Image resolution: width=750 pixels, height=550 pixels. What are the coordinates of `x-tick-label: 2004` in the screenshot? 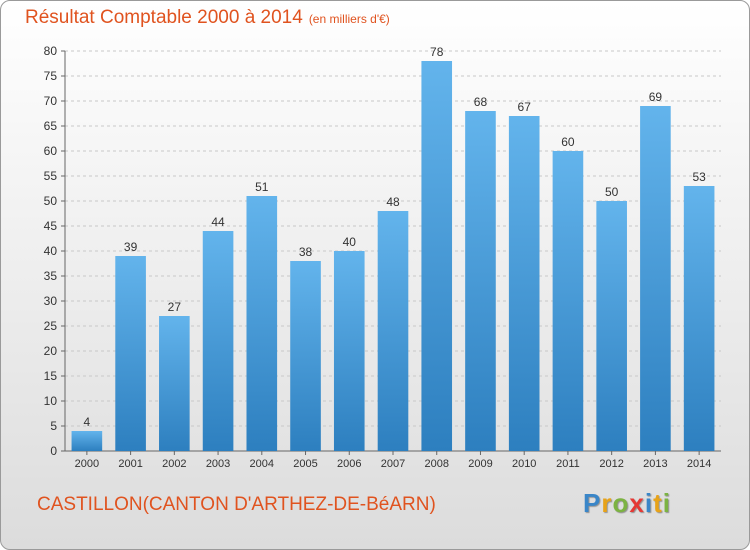 It's located at (262, 464).